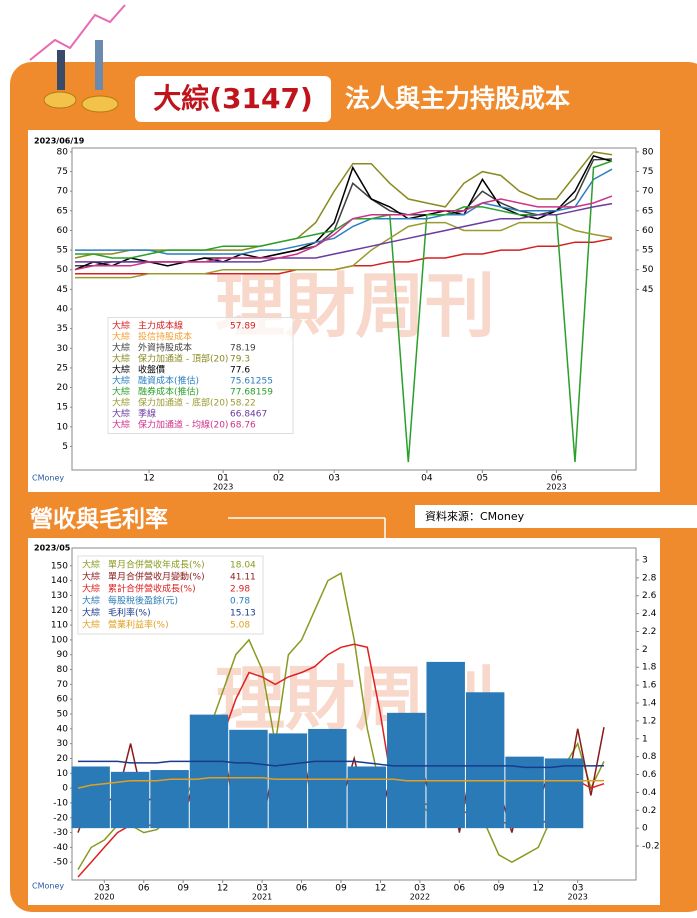 The height and width of the screenshot is (918, 697). What do you see at coordinates (104, 897) in the screenshot?
I see `x-year-label: 2020` at bounding box center [104, 897].